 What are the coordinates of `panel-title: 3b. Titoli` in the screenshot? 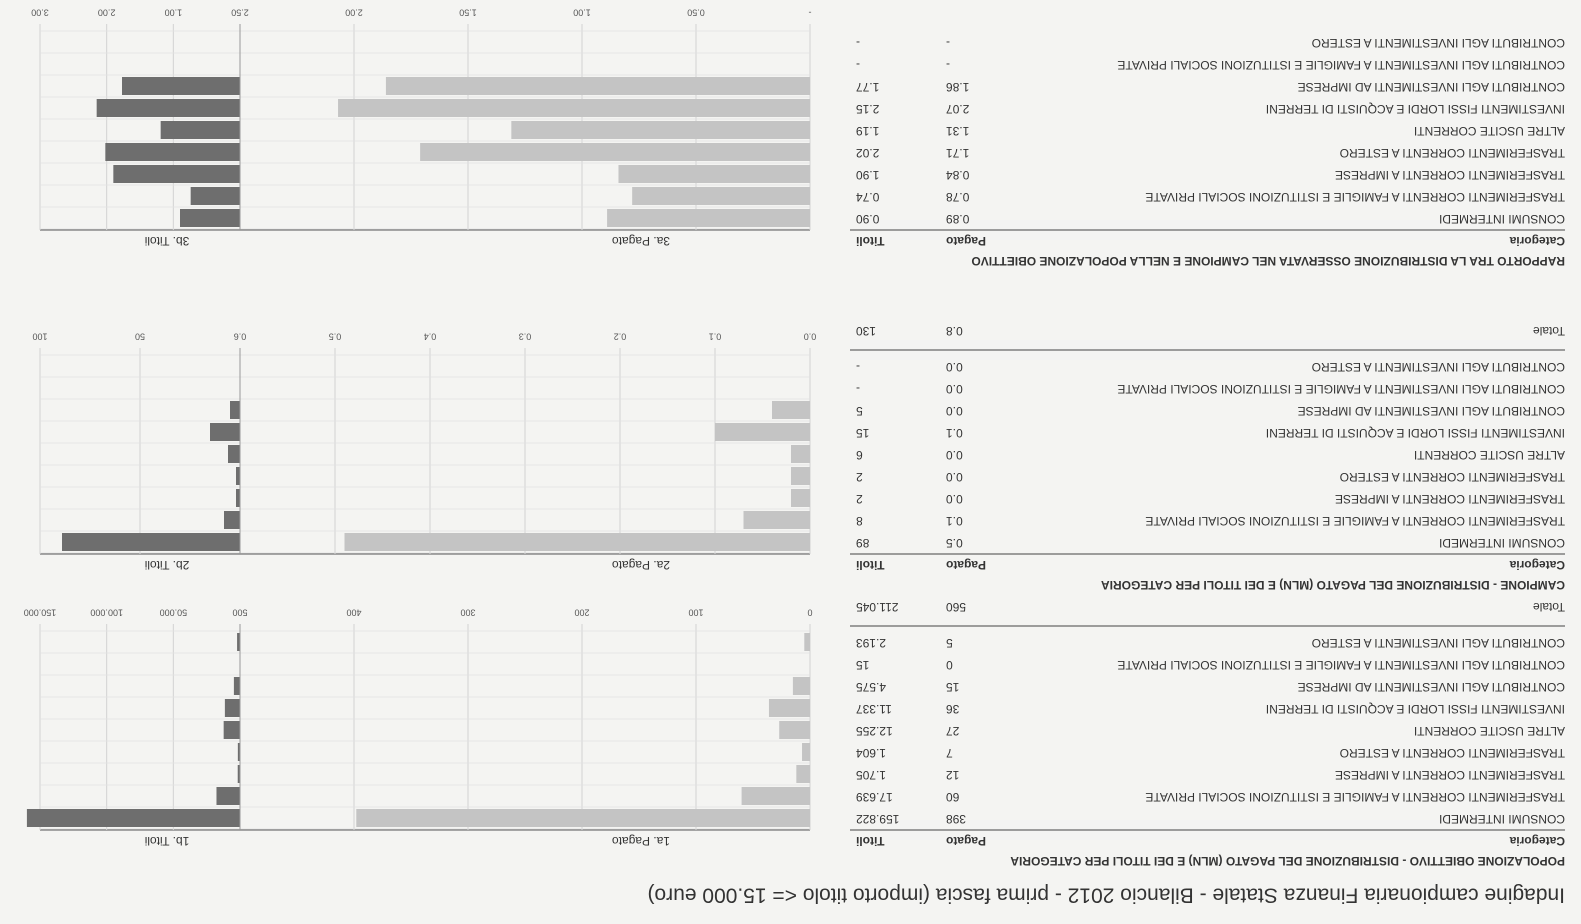 It's located at (167, 241).